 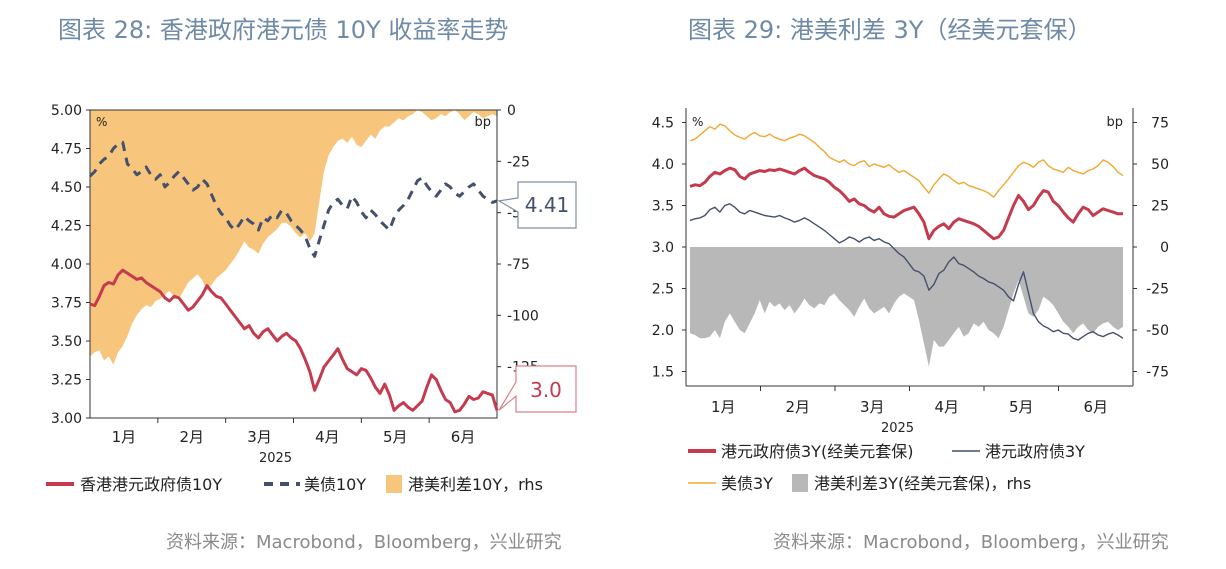 I want to click on legend-label: 美债3Y, so click(x=747, y=483).